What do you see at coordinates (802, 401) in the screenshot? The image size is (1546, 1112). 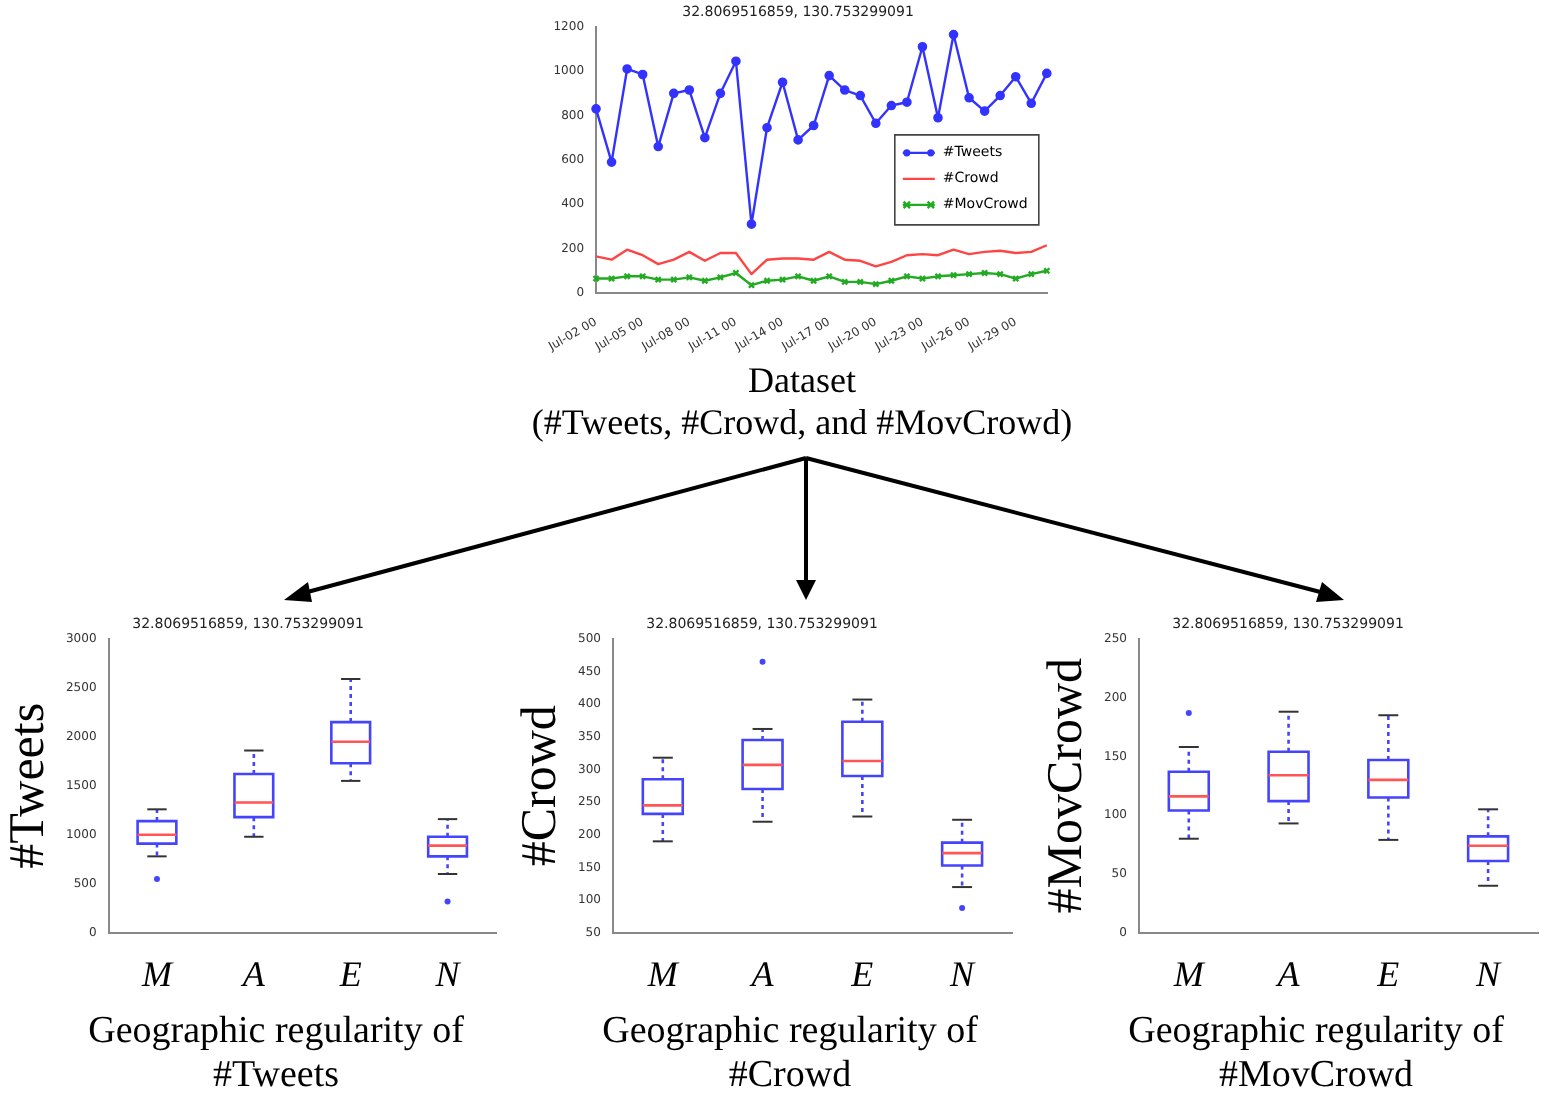 I see `x-axis-title: Dataset (#Tweets, #Crowd, and #MovCrowd)` at bounding box center [802, 401].